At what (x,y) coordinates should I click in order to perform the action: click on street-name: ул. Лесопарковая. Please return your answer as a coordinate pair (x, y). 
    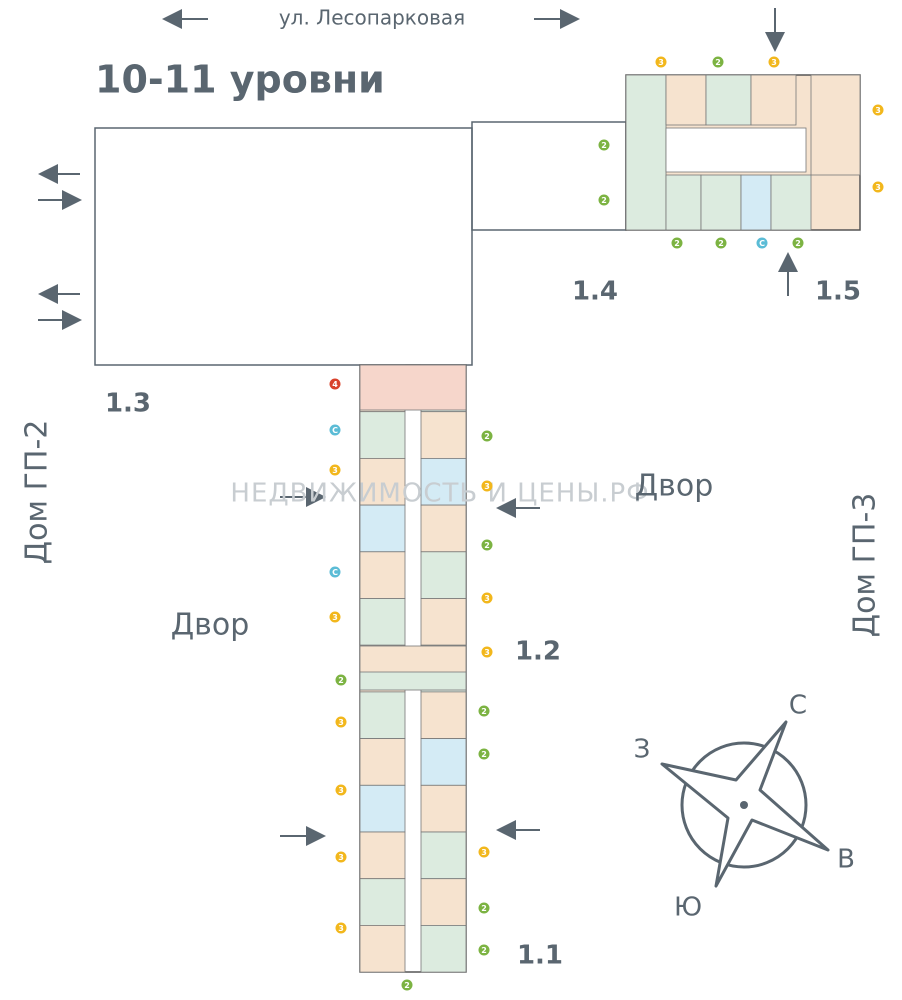
    Looking at the image, I should click on (372, 18).